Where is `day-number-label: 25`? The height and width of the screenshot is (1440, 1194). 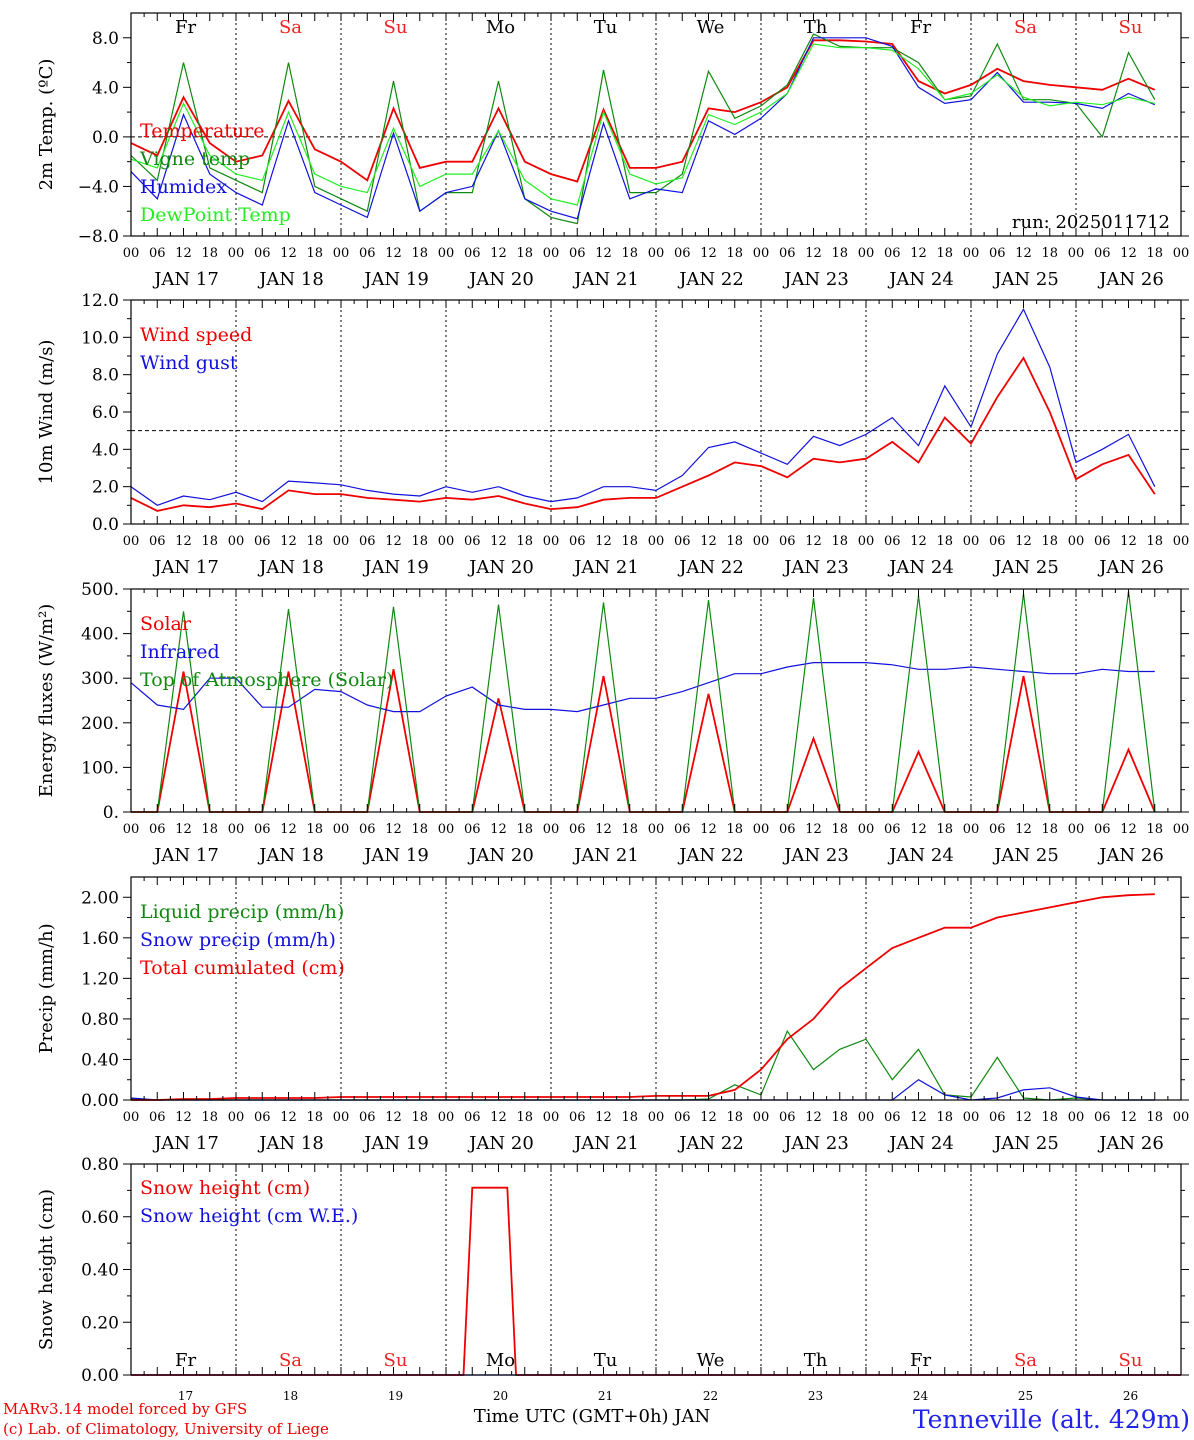 day-number-label: 25 is located at coordinates (1025, 1396).